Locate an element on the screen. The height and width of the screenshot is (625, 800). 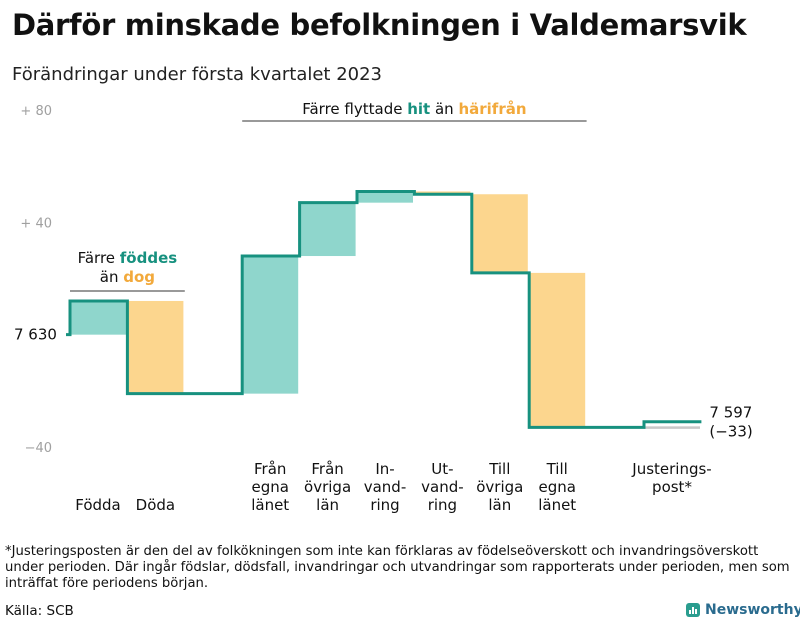
annotation-migration: Färre flyttade hit än härifrån is located at coordinates (414, 109).